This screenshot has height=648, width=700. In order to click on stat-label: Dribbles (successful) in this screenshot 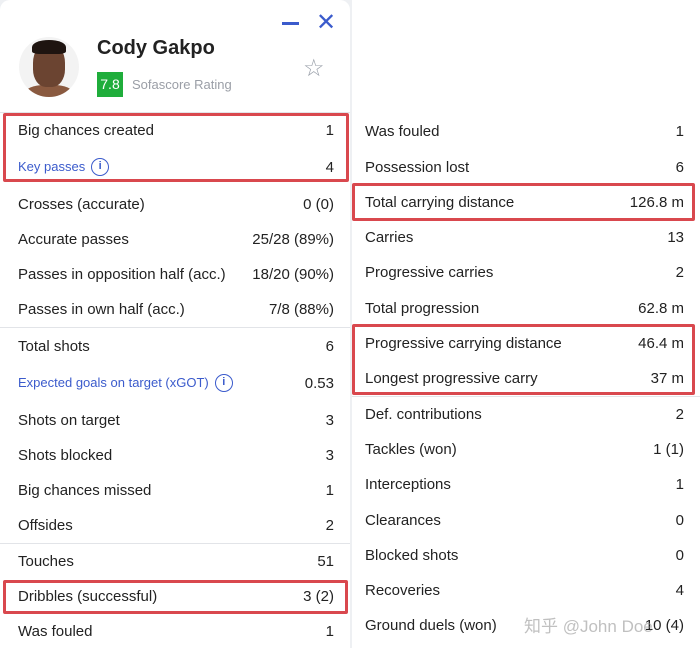, I will do `click(88, 596)`.